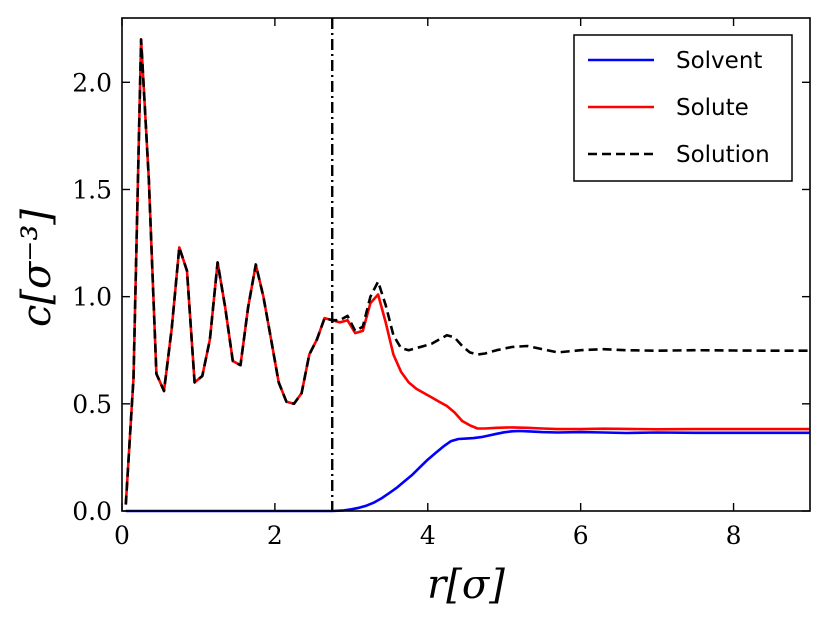  I want to click on y-tick-label: 0.0, so click(92, 511).